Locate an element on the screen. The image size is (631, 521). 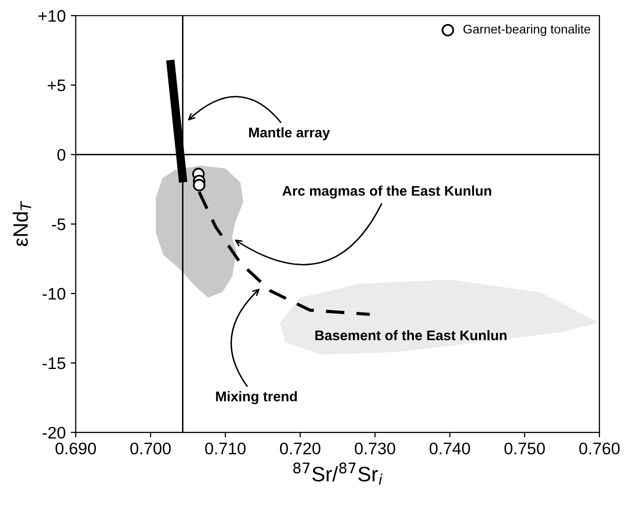
y-tick-label: -20 is located at coordinates (54, 432).